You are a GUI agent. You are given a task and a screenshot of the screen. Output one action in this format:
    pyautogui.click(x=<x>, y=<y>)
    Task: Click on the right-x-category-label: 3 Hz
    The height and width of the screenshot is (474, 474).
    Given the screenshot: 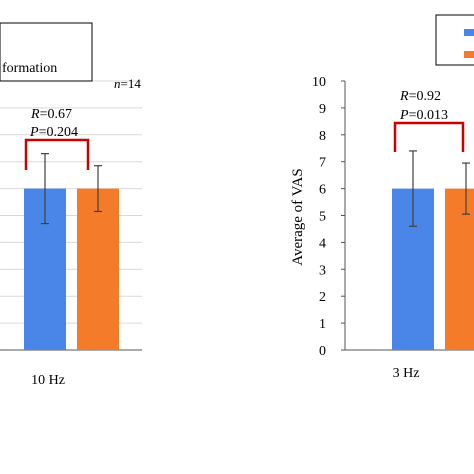 What is the action you would take?
    pyautogui.click(x=406, y=373)
    